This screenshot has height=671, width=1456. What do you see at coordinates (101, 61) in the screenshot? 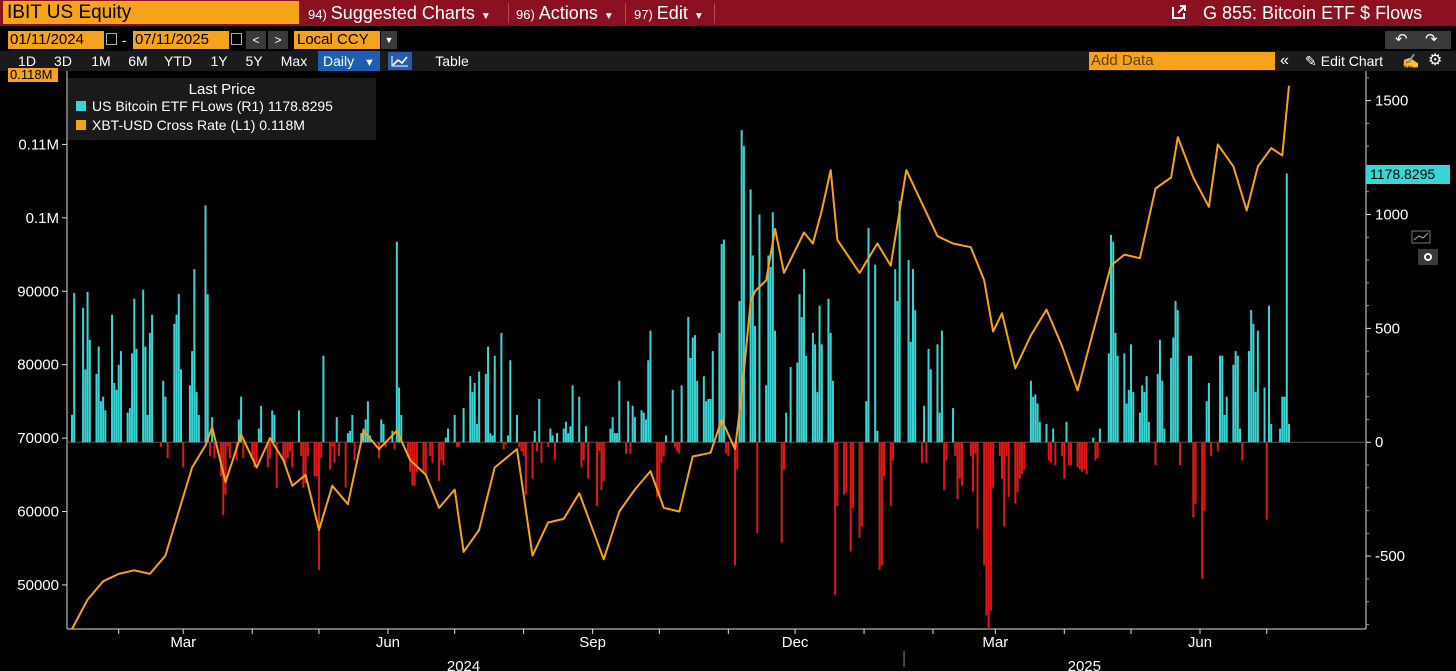
I see `range-button-1m: 1M` at bounding box center [101, 61].